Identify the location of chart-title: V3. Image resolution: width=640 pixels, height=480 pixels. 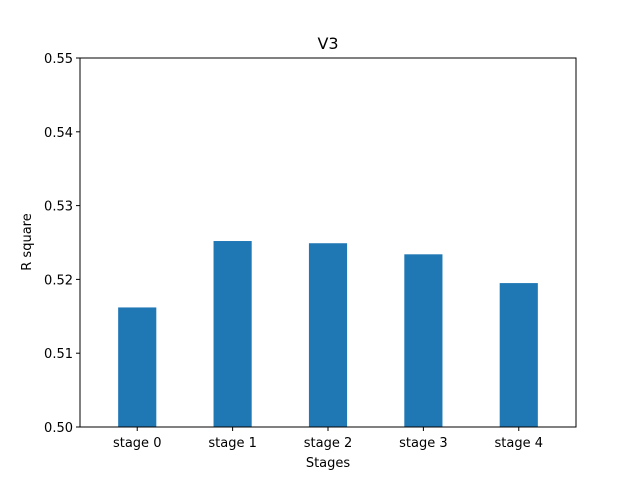
(327, 43).